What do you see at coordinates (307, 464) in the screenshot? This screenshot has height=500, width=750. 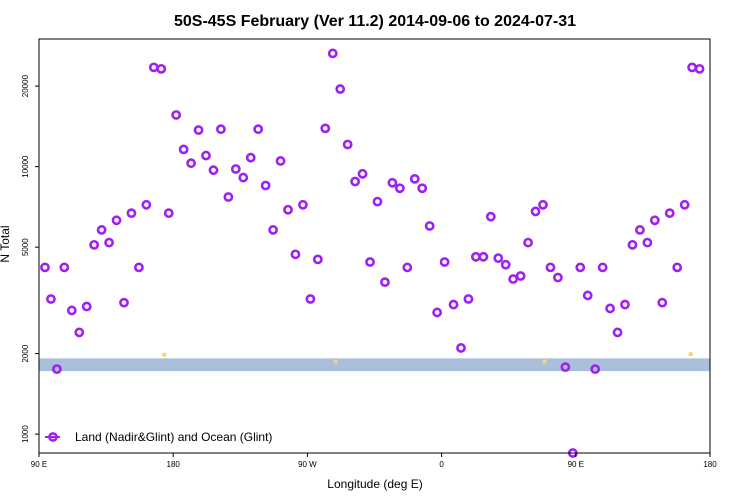 I see `x-tick-label: 90 W` at bounding box center [307, 464].